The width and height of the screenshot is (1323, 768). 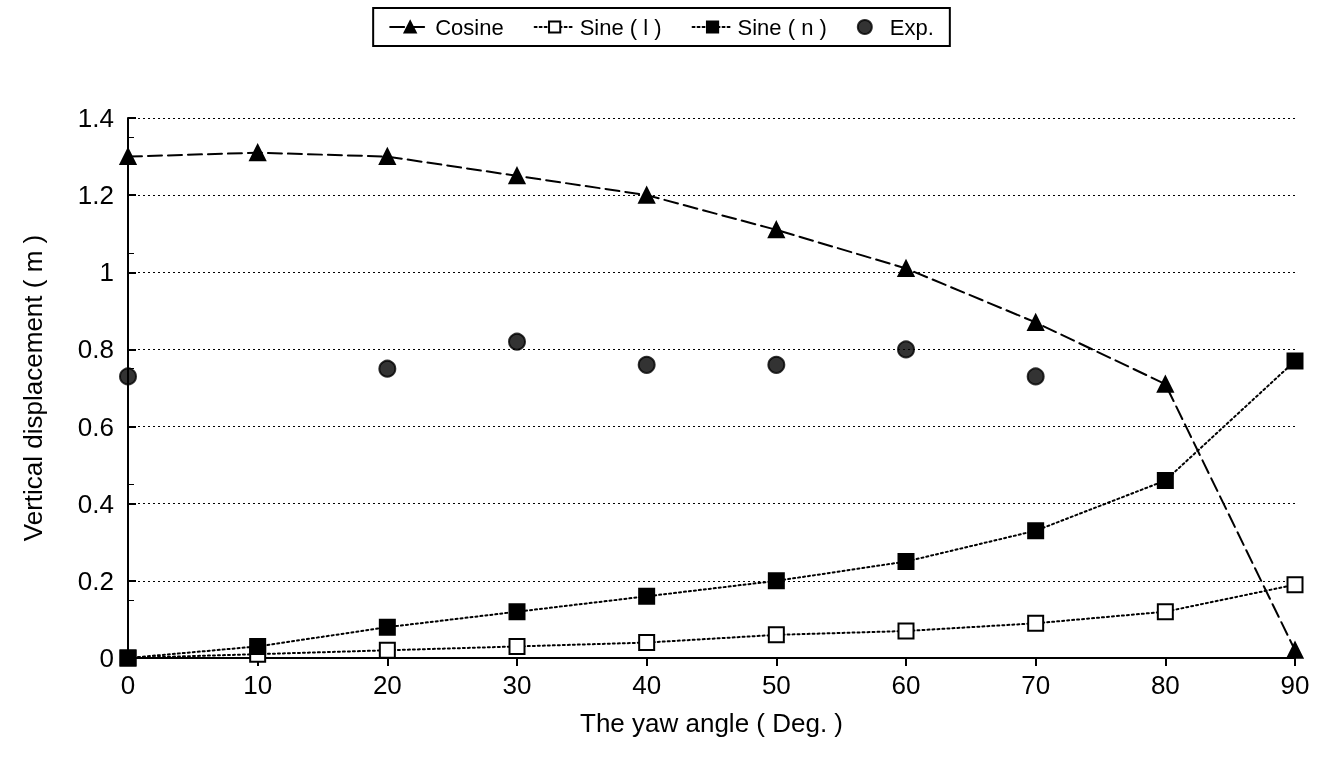 What do you see at coordinates (620, 27) in the screenshot?
I see `legend-label: Sine ( l )` at bounding box center [620, 27].